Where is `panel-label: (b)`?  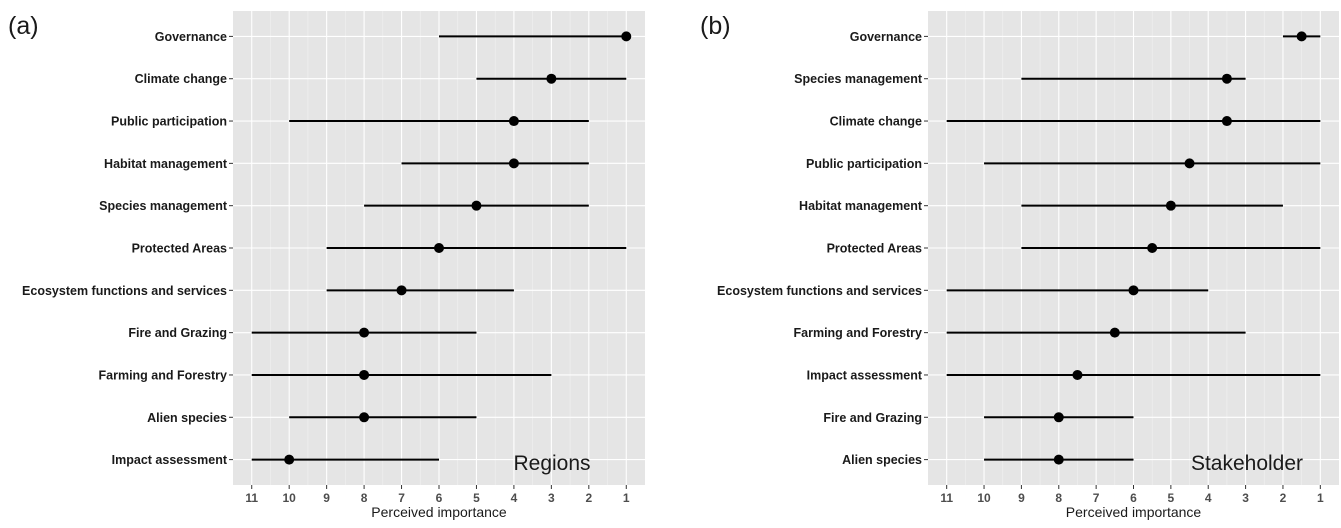
panel-label: (b) is located at coordinates (715, 26).